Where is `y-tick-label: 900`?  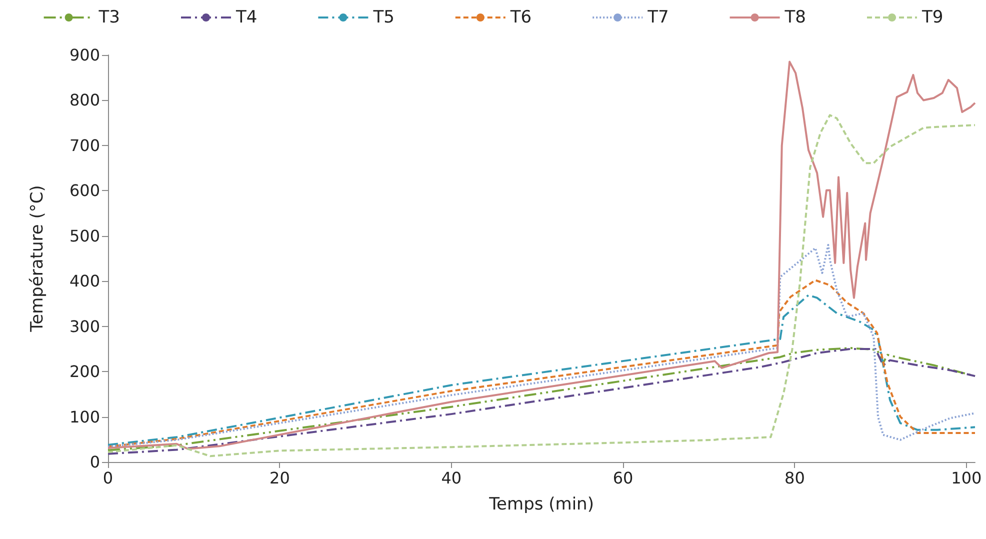
y-tick-label: 900 is located at coordinates (84, 55).